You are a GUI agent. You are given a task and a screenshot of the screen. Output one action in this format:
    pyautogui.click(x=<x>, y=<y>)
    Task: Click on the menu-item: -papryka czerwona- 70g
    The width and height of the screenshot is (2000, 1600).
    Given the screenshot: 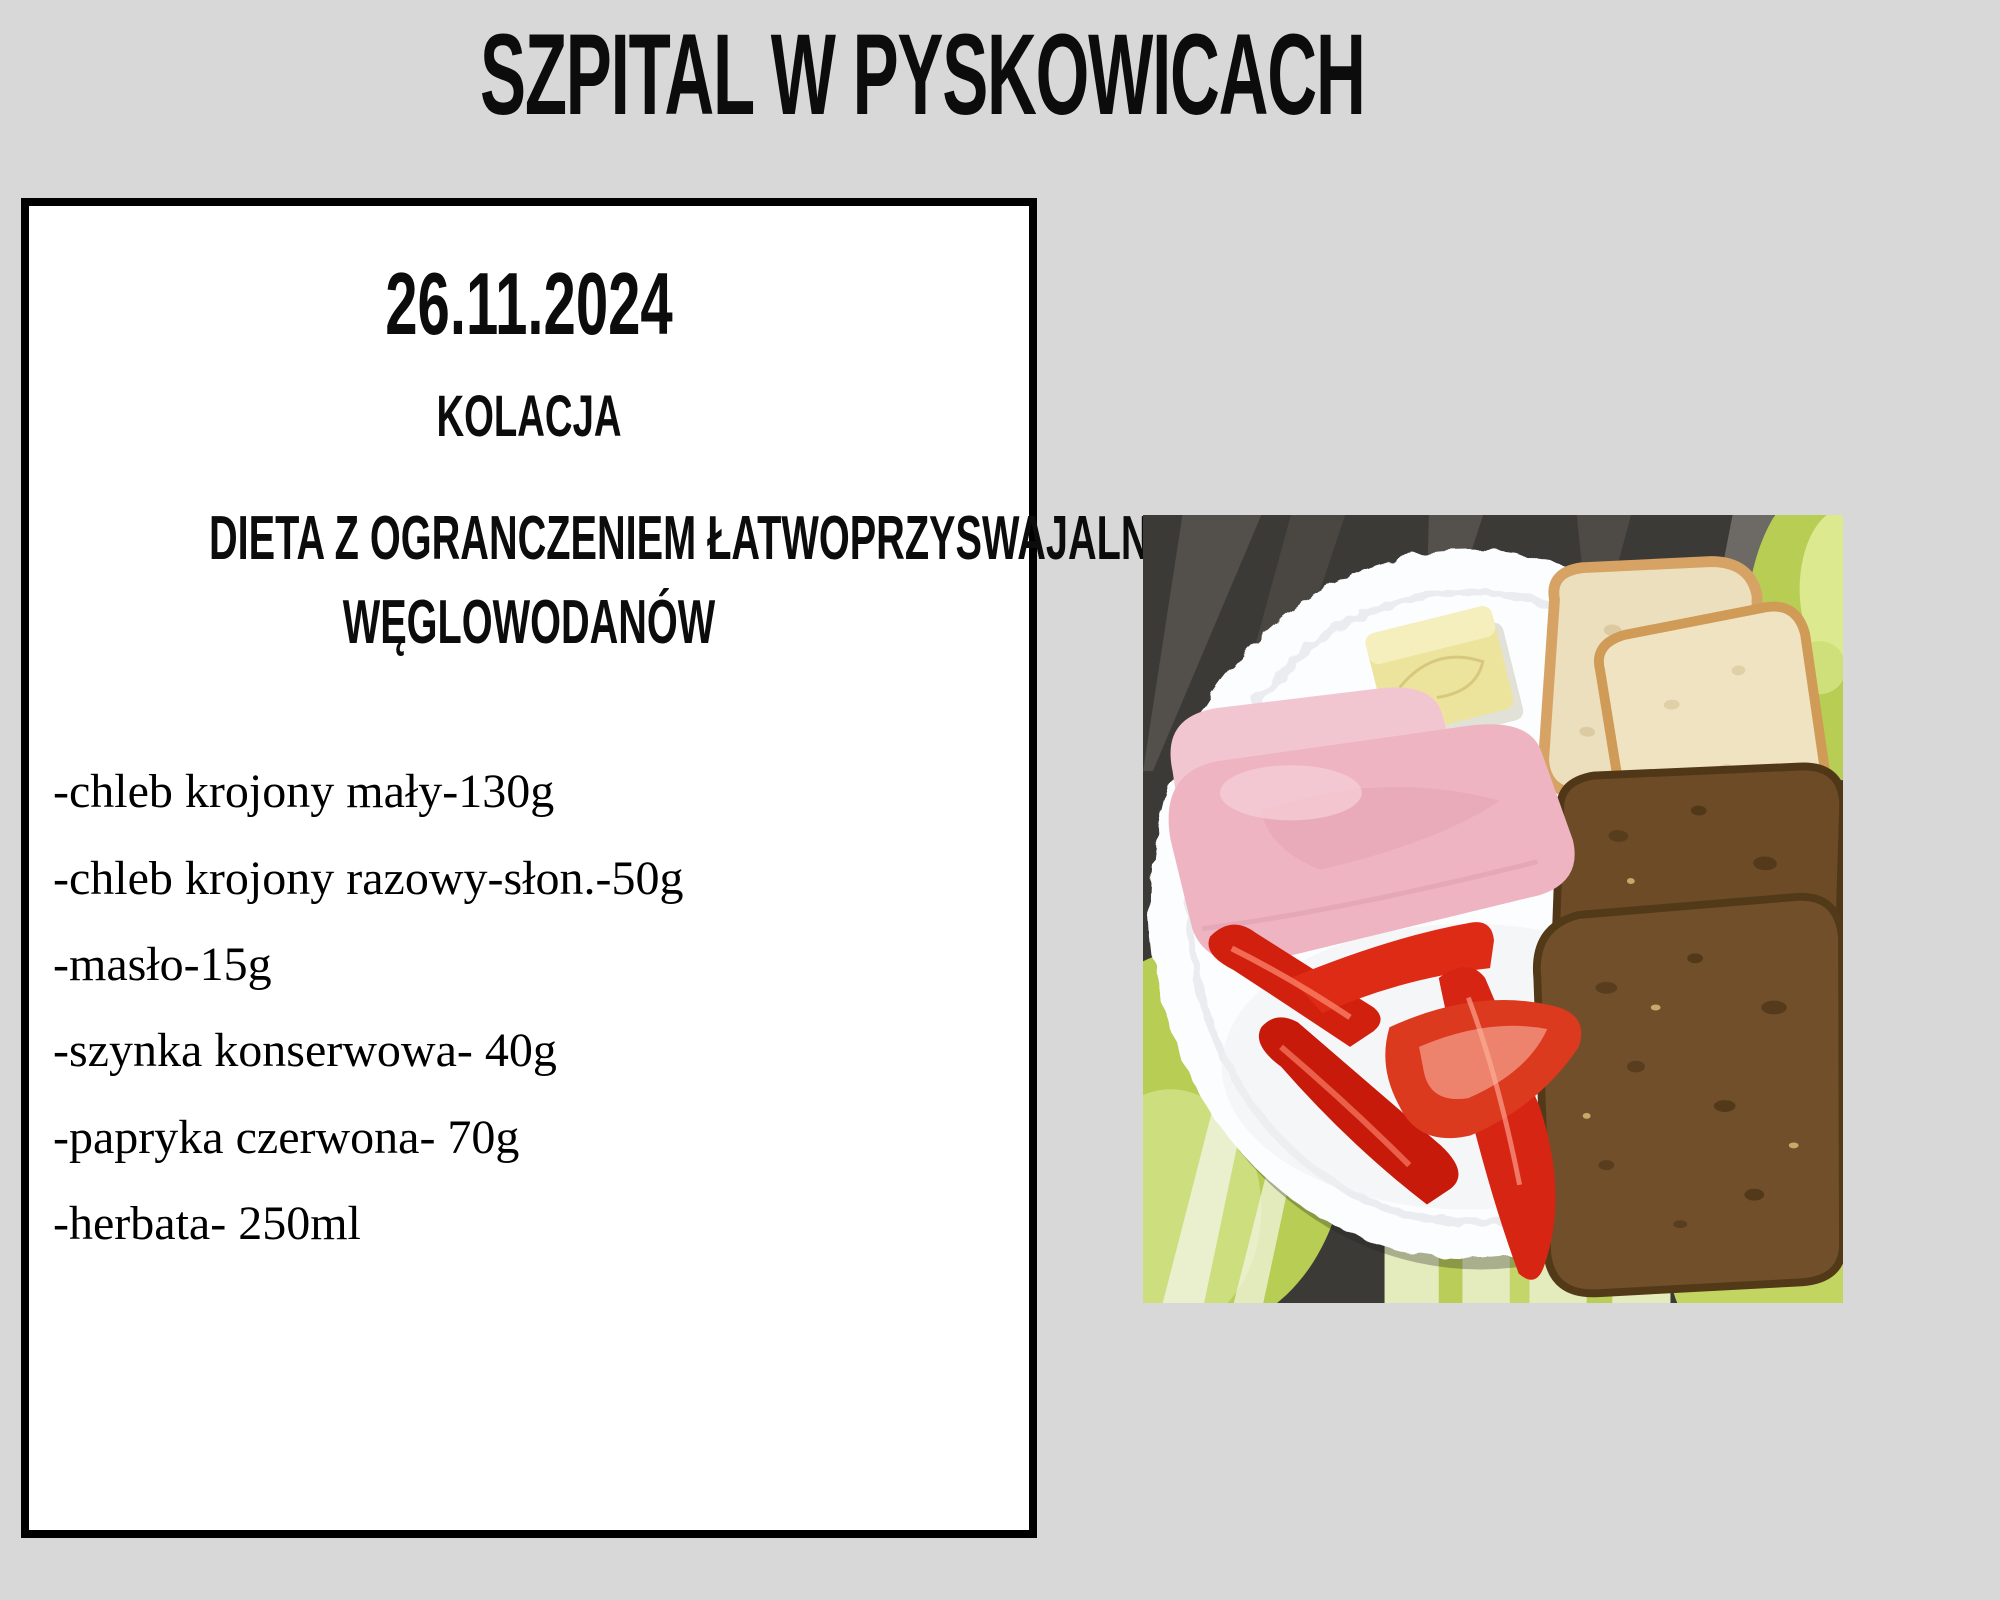 What is the action you would take?
    pyautogui.click(x=286, y=1137)
    